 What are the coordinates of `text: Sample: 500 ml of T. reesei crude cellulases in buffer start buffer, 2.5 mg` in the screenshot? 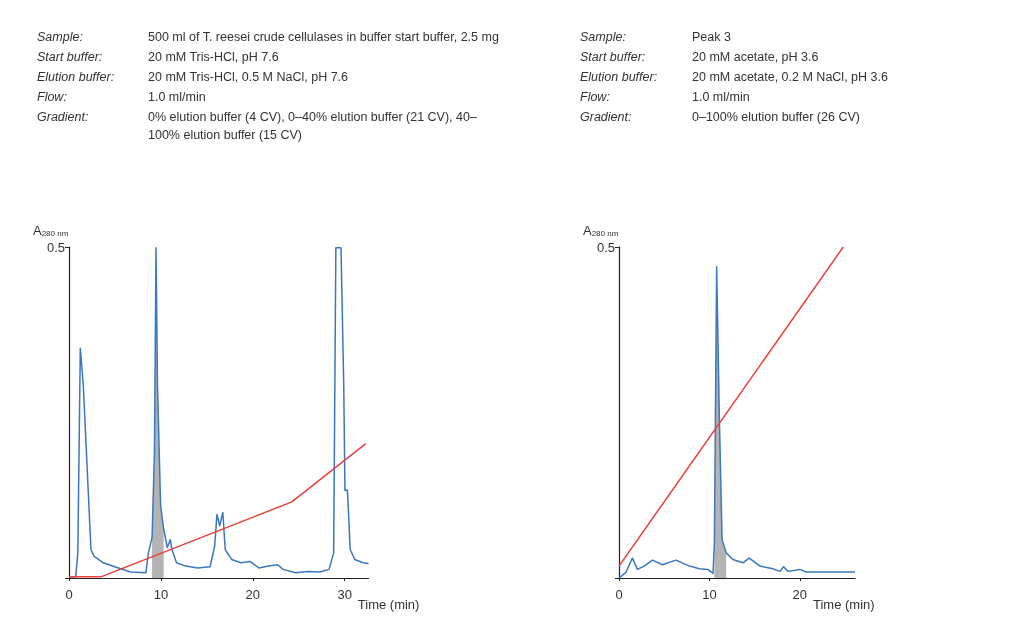 It's located at (268, 37).